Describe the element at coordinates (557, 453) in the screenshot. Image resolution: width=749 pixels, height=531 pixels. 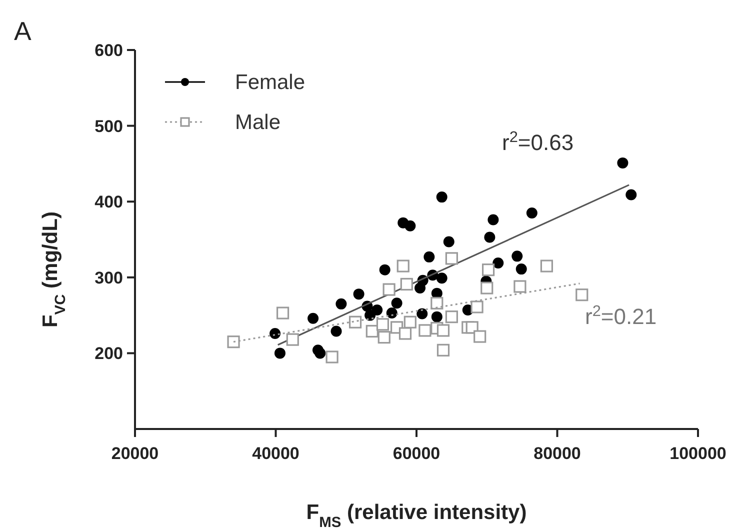
I see `x-tick-label: 80000` at that location.